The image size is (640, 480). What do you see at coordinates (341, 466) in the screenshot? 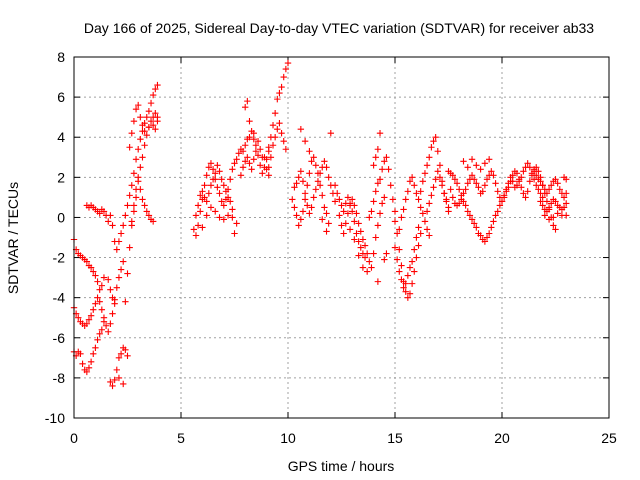
I see `x-axis-title: GPS time / hours` at bounding box center [341, 466].